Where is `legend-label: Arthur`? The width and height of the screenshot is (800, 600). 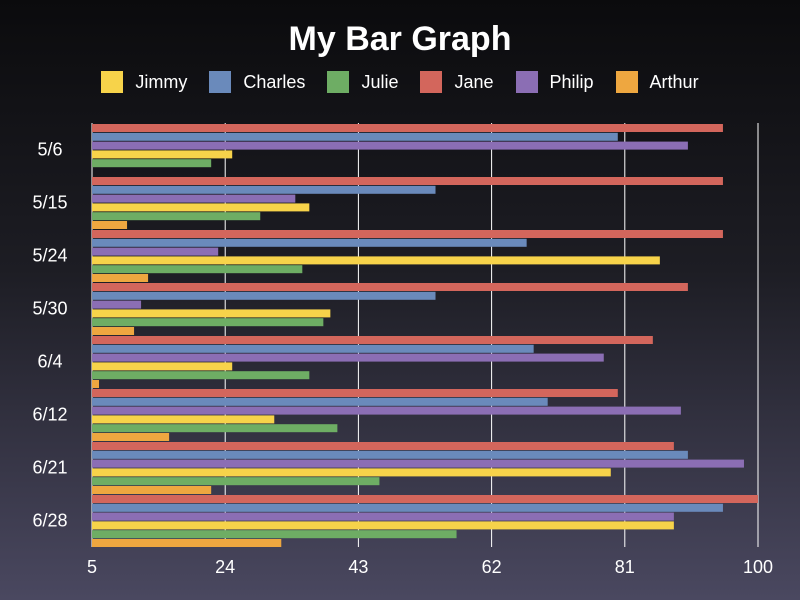 legend-label: Arthur is located at coordinates (674, 81).